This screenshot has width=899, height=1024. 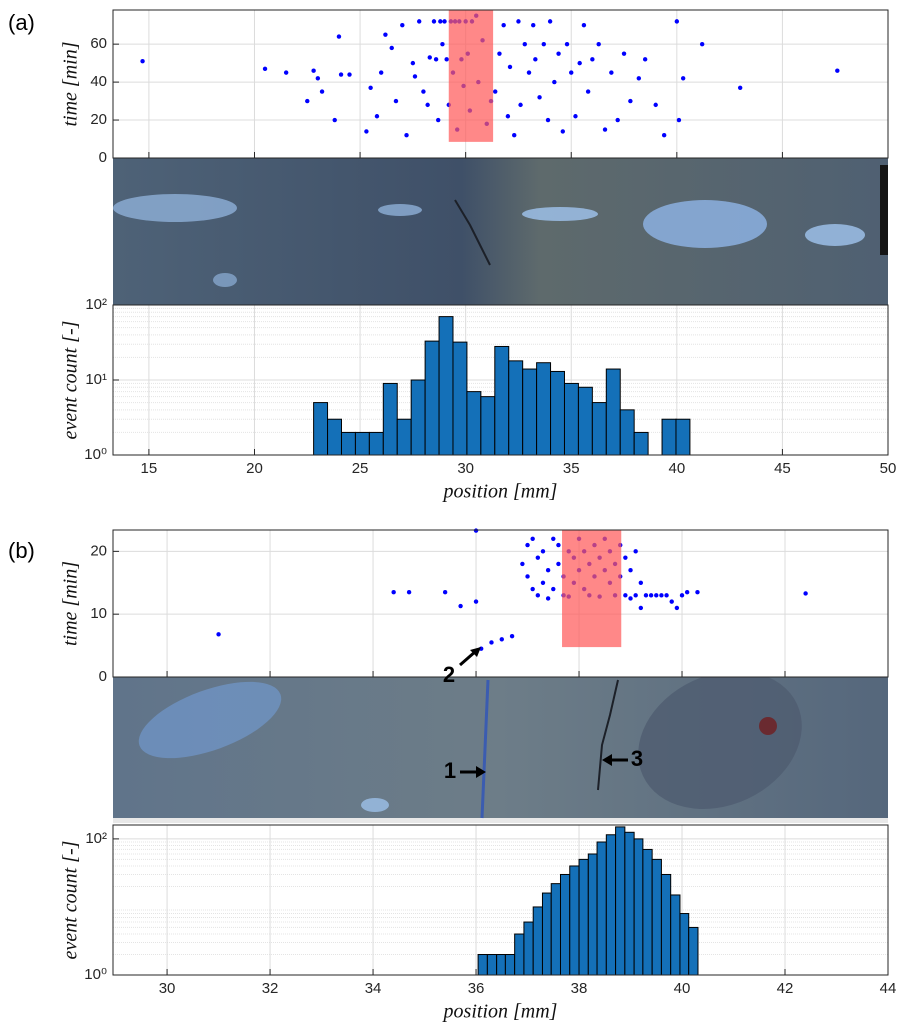 I want to click on annotation: 3, so click(x=637, y=758).